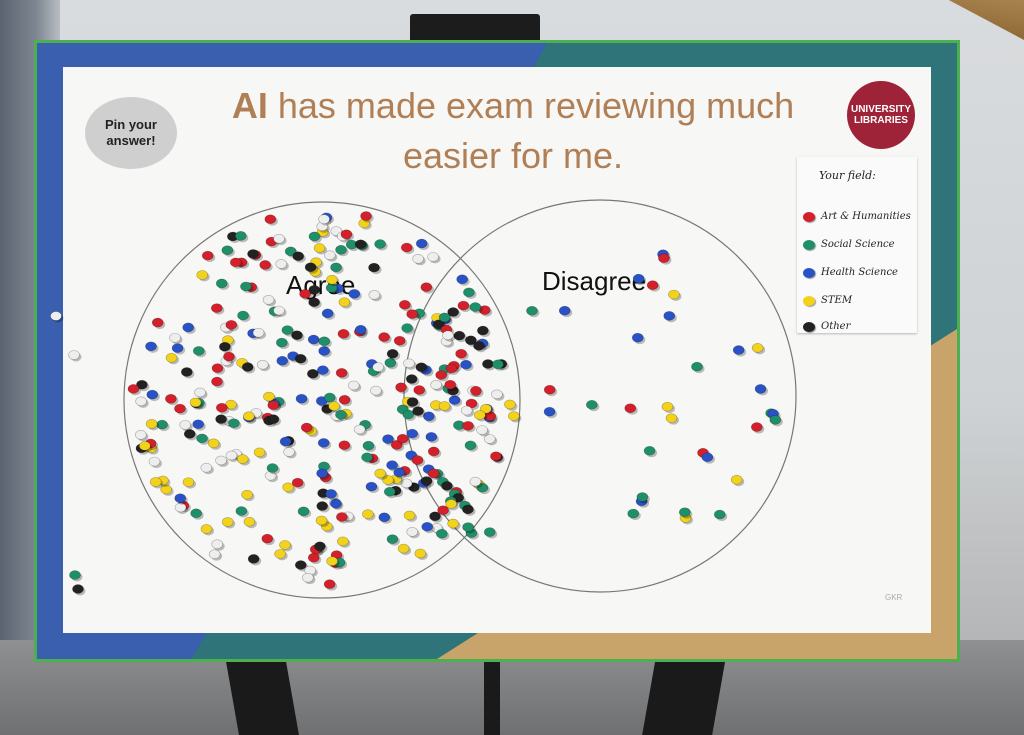 The width and height of the screenshot is (1024, 735). Describe the element at coordinates (894, 597) in the screenshot. I see `author-initials: GKR` at that location.